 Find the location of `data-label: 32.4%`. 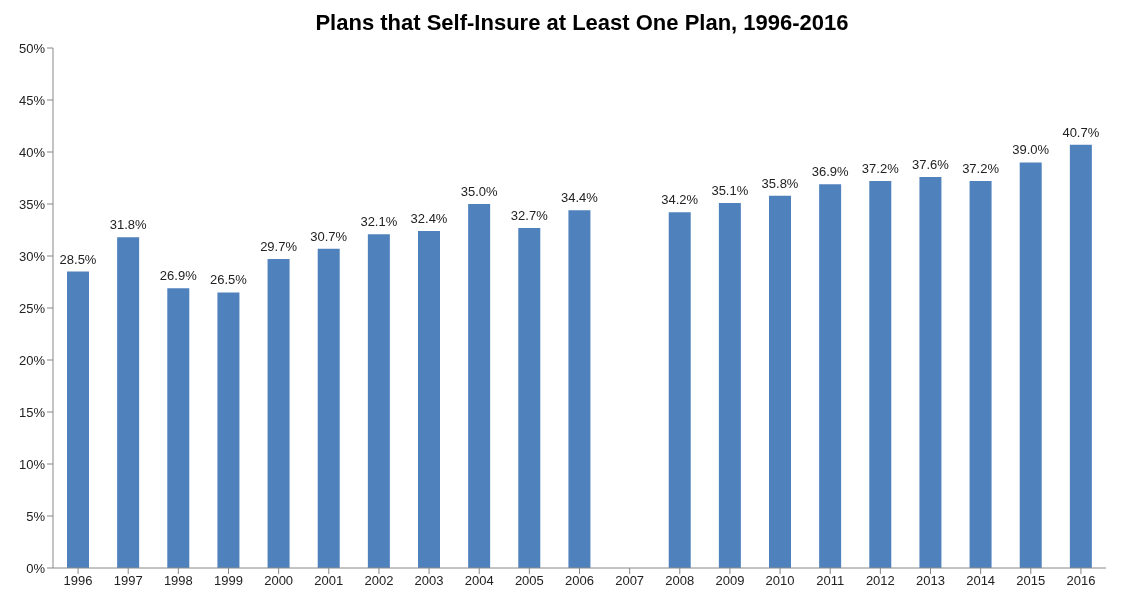

data-label: 32.4% is located at coordinates (429, 219).